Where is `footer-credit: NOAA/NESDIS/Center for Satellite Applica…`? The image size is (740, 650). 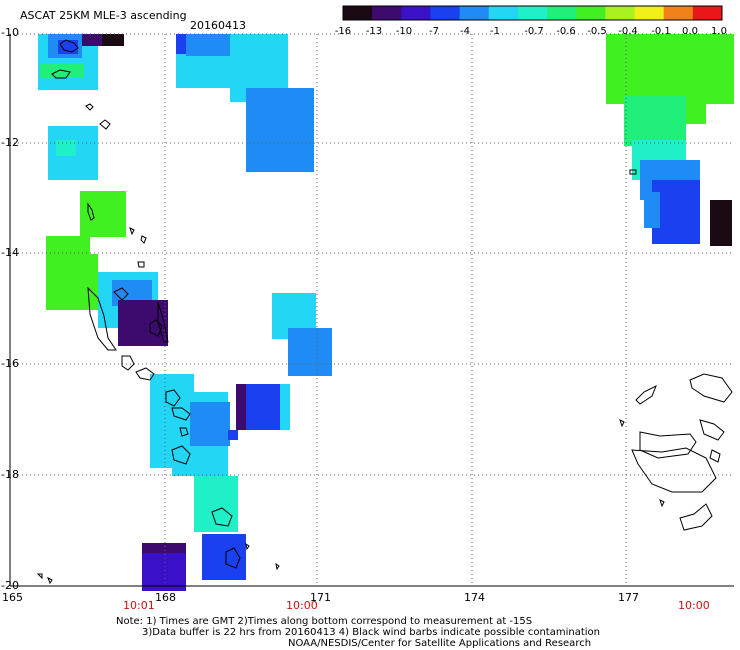
footer-credit: NOAA/NESDIS/Center for Satellite Applica… is located at coordinates (440, 643).